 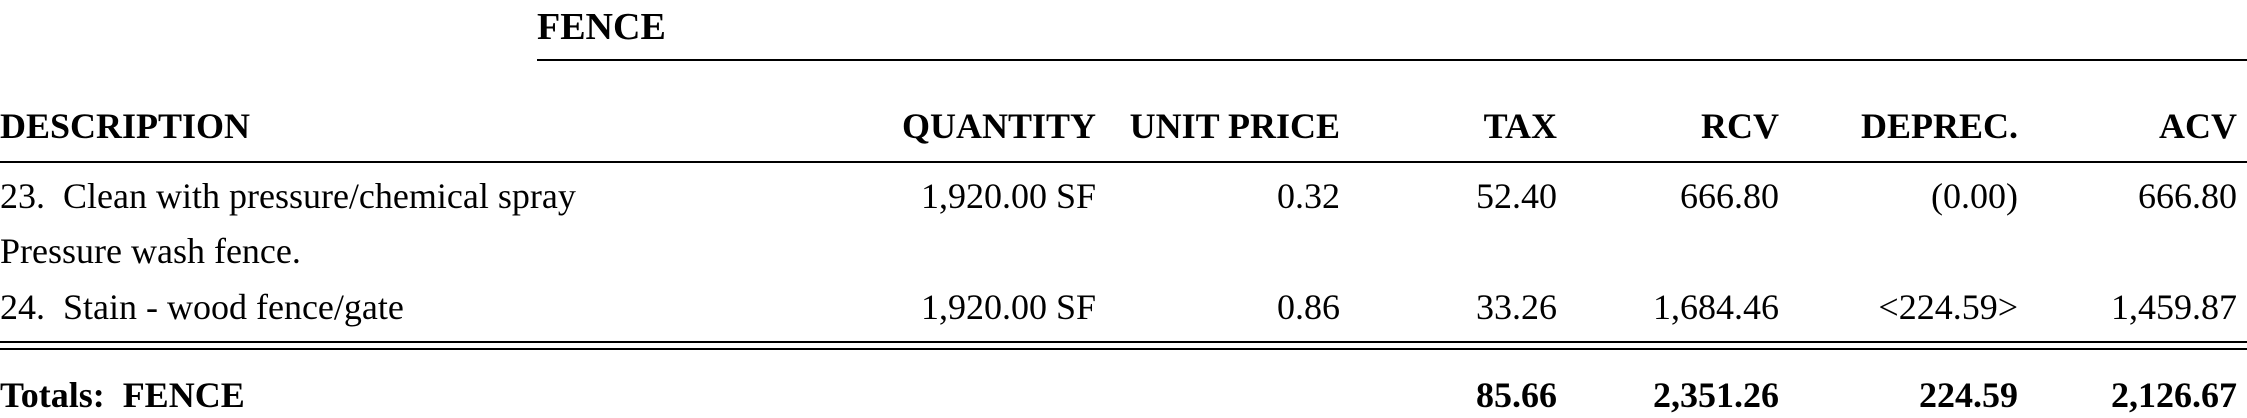 I want to click on column-header-quantity: QUANTITY, so click(x=998, y=126).